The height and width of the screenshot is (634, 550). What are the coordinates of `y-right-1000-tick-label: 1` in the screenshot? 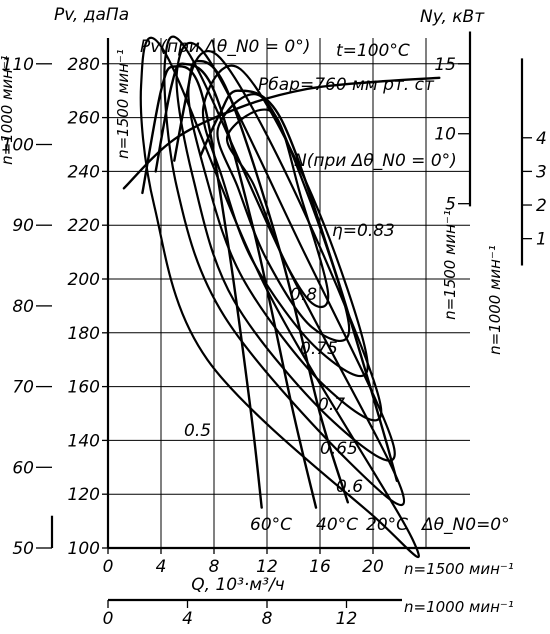 It's located at (541, 240).